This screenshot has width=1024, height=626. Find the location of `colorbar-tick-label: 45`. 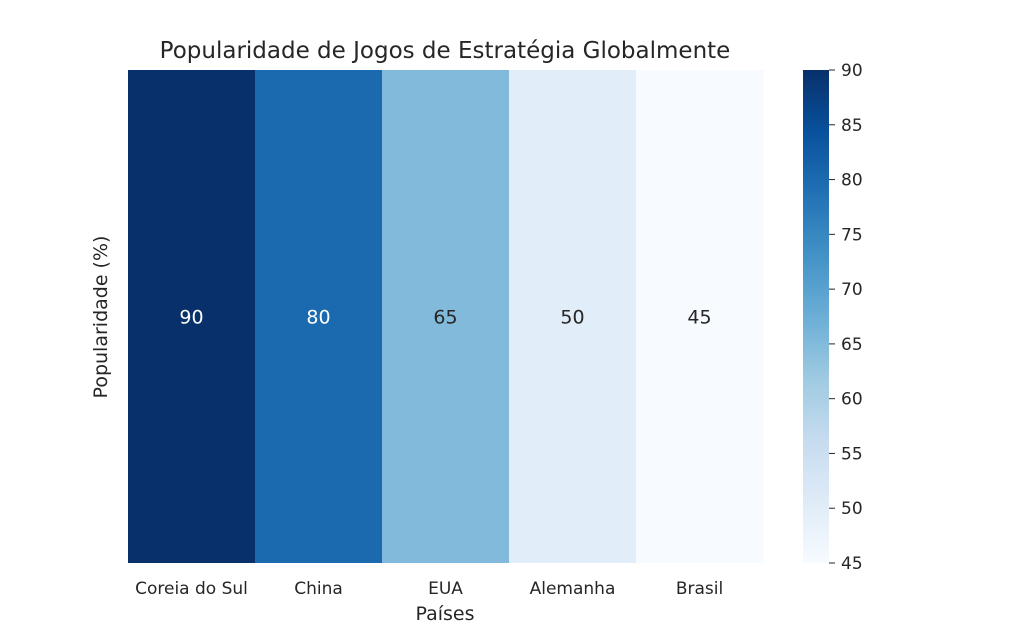

colorbar-tick-label: 45 is located at coordinates (852, 564).